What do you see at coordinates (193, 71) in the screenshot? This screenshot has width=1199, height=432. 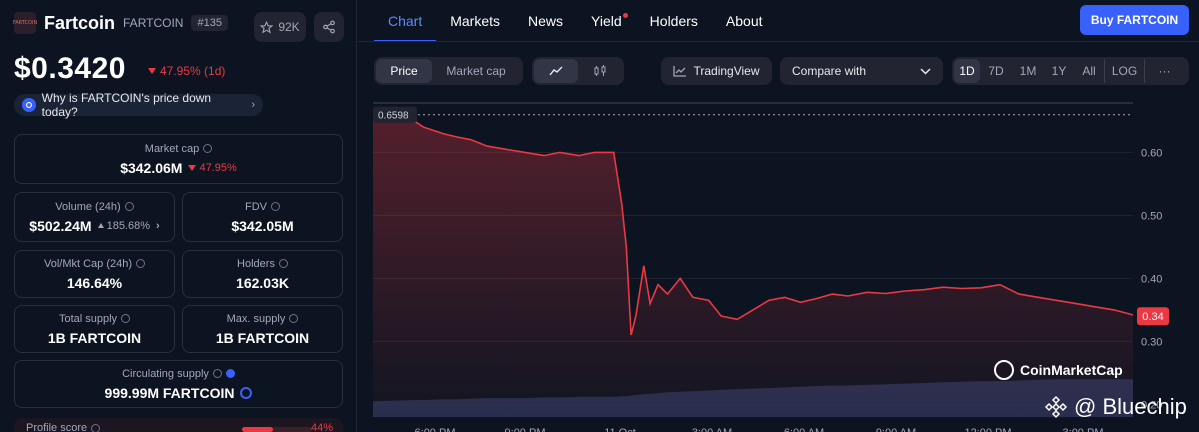 I see `price-change-value: 47.95% (1d)` at bounding box center [193, 71].